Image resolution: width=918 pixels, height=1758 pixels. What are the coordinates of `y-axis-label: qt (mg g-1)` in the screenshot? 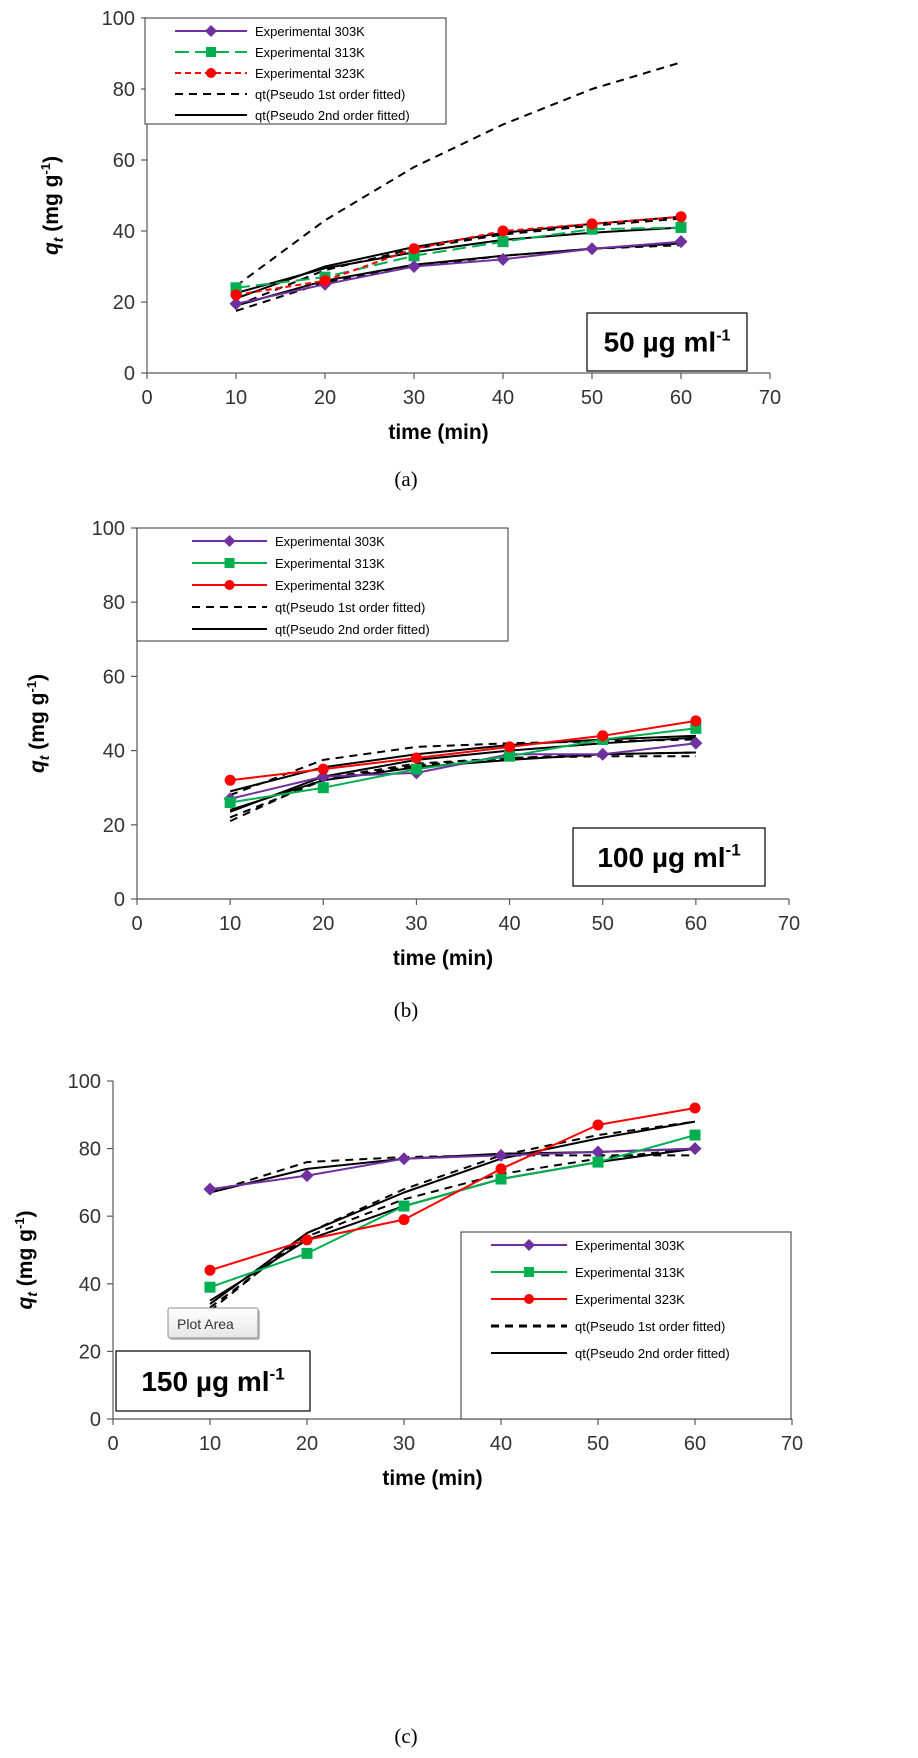 It's located at (26, 1259).